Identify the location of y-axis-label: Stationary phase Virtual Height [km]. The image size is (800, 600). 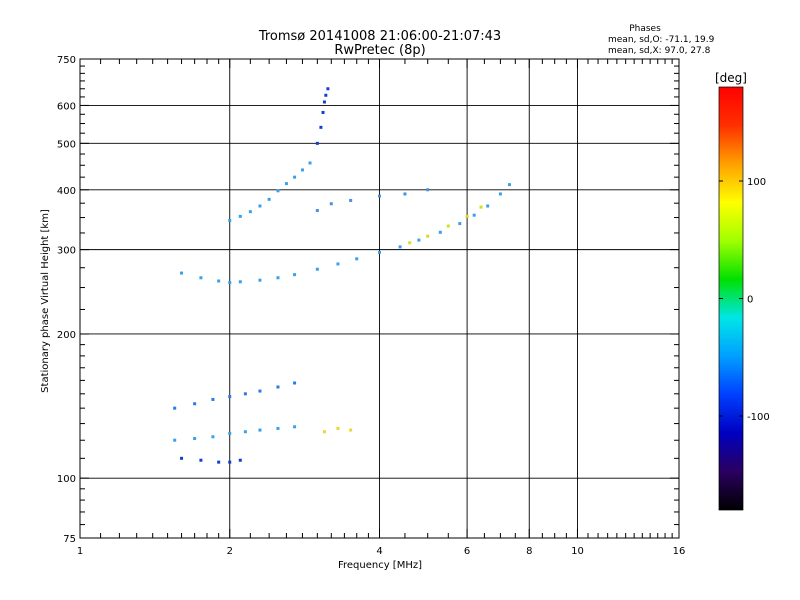
(45, 301).